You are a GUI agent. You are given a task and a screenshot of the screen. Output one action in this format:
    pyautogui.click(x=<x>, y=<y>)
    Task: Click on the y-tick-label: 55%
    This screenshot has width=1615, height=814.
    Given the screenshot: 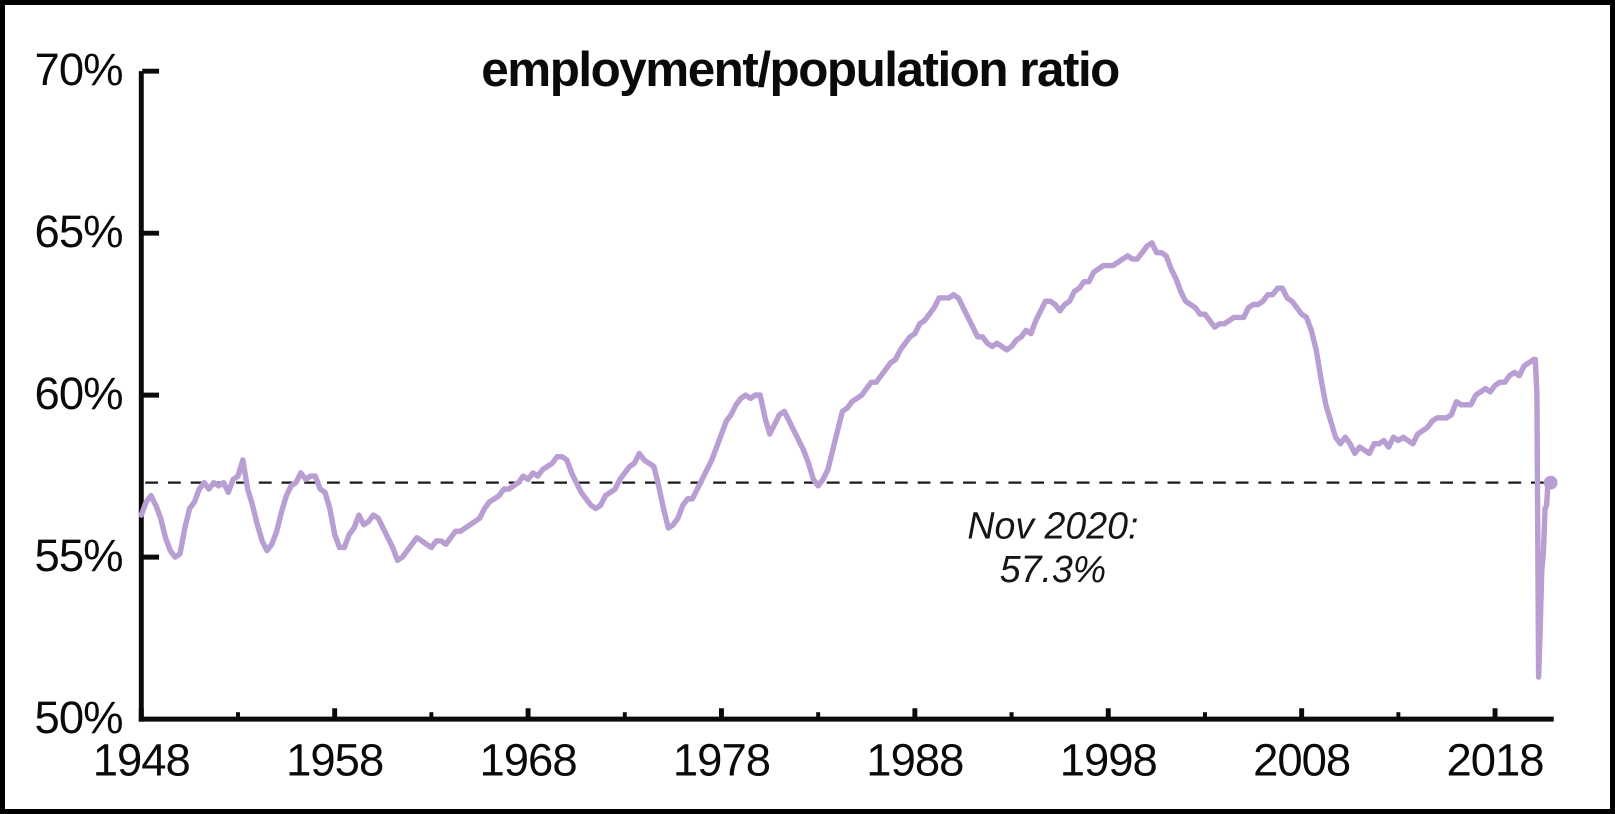 What is the action you would take?
    pyautogui.click(x=79, y=555)
    